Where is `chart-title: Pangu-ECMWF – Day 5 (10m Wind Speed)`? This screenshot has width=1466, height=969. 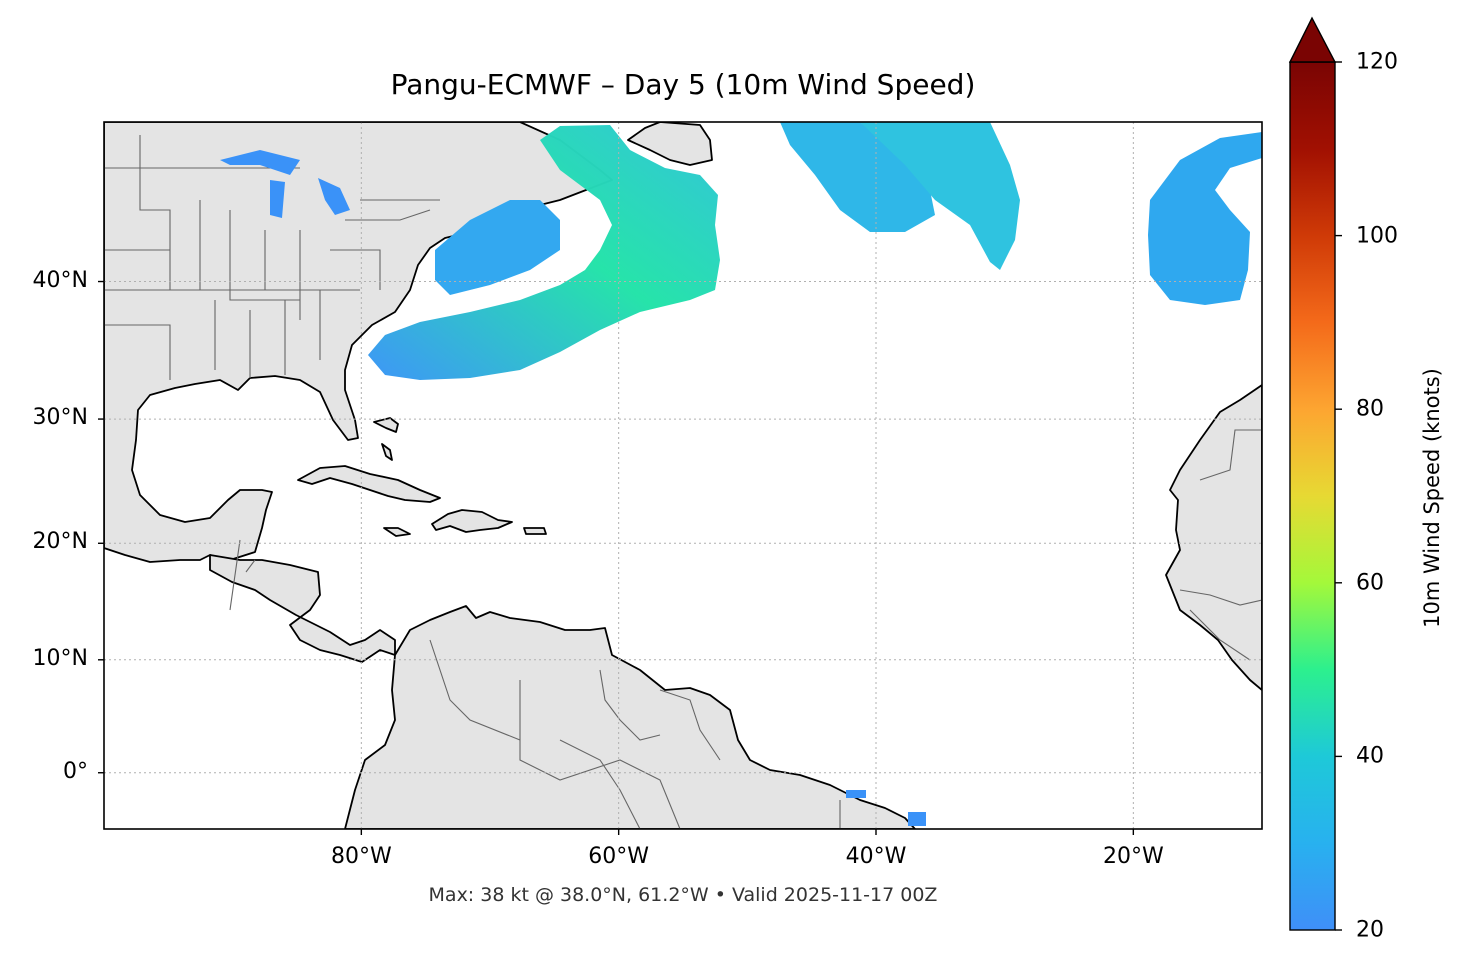
chart-title: Pangu-ECMWF – Day 5 (10m Wind Speed) is located at coordinates (683, 84).